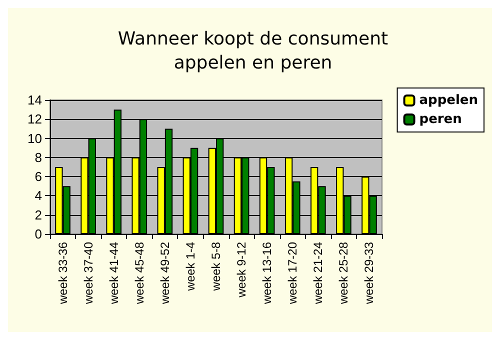 This screenshot has width=500, height=340. I want to click on x-tick-label: week 17-20, so click(293, 274).